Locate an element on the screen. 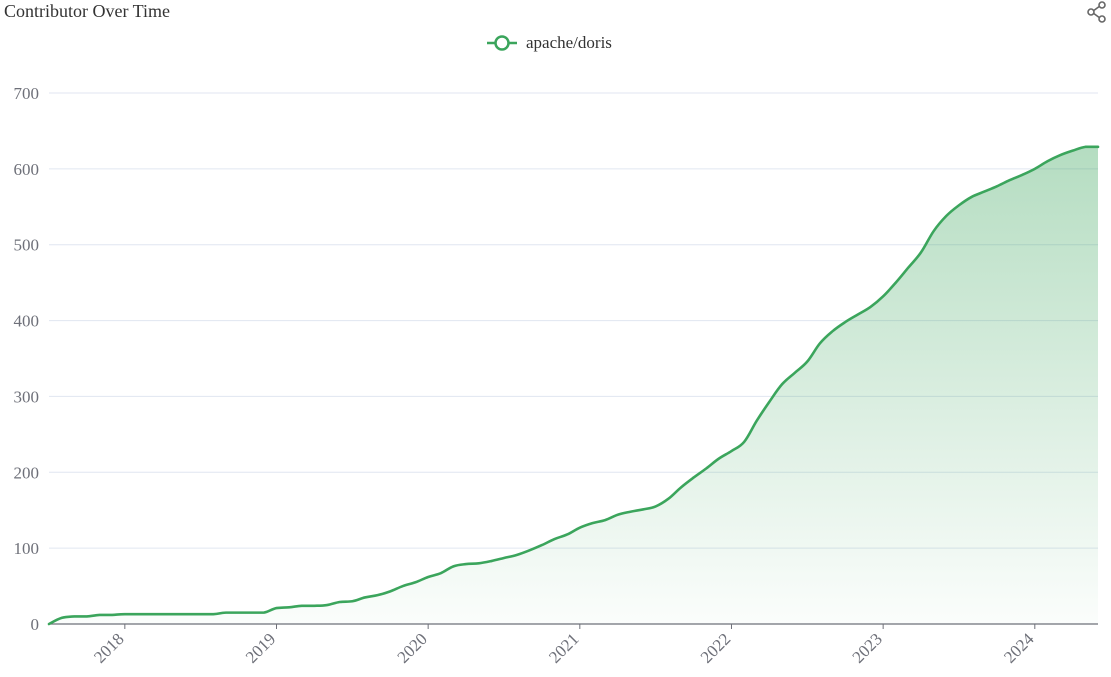 The image size is (1111, 677). legend-label: apache/doris is located at coordinates (569, 42).